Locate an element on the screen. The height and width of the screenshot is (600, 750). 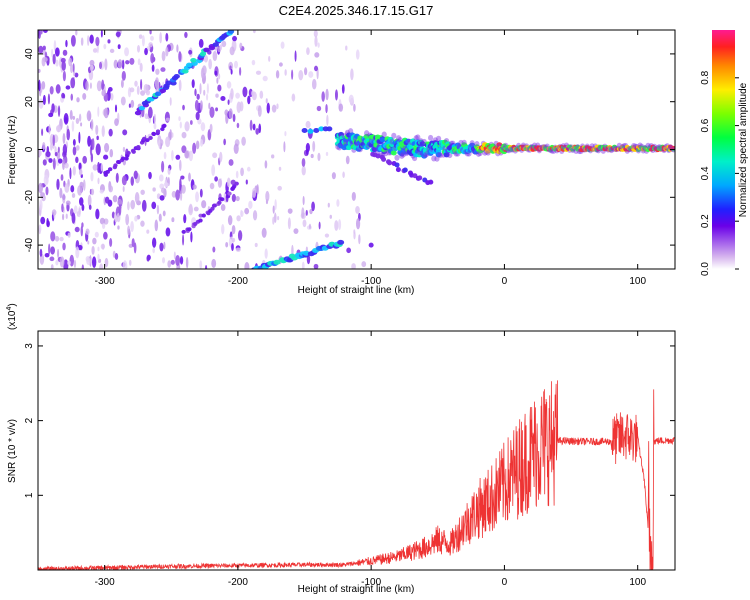
snr-scale-close: ) is located at coordinates (12, 304).